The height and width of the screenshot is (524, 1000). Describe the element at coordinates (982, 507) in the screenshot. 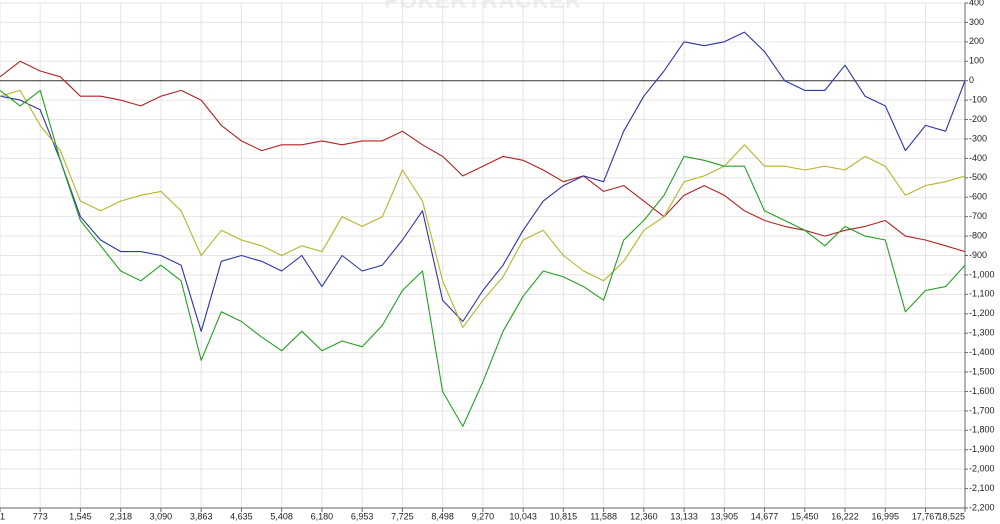

I see `y-tick-label: -2,200` at that location.